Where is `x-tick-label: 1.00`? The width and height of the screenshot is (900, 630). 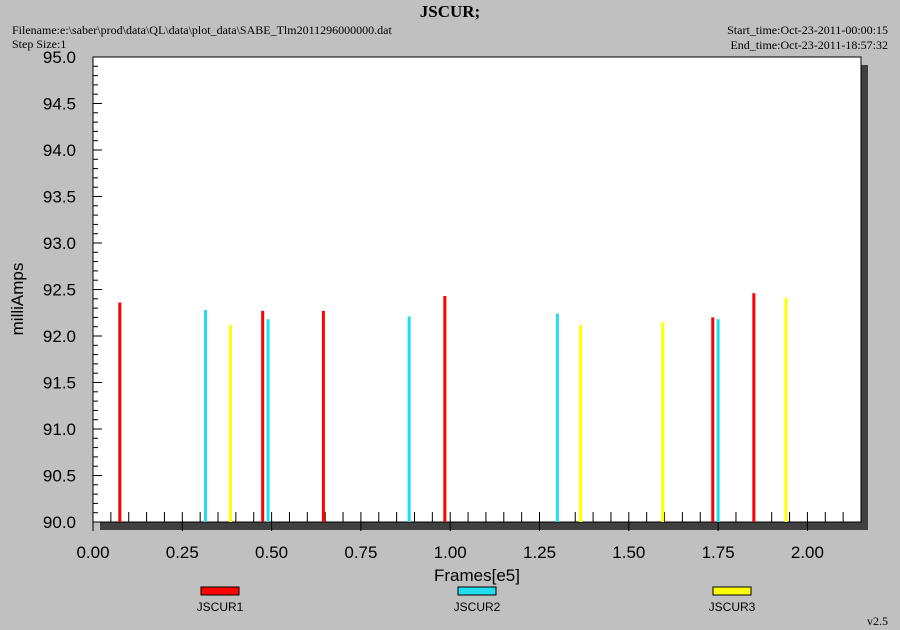
x-tick-label: 1.00 is located at coordinates (450, 552).